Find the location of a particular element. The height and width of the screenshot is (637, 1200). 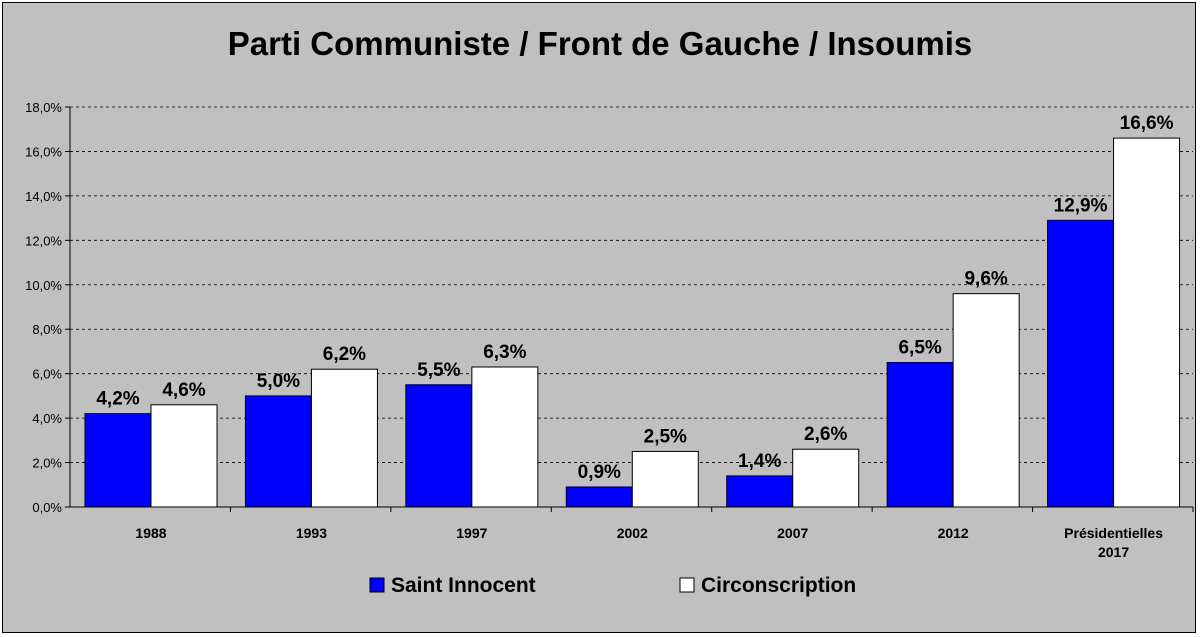

data-label: 6,5% is located at coordinates (919, 348).